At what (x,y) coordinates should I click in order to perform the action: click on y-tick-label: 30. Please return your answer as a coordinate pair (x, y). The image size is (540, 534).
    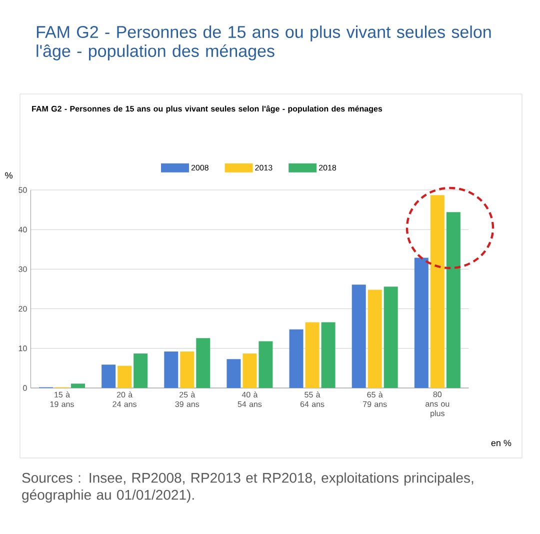
    Looking at the image, I should click on (22, 269).